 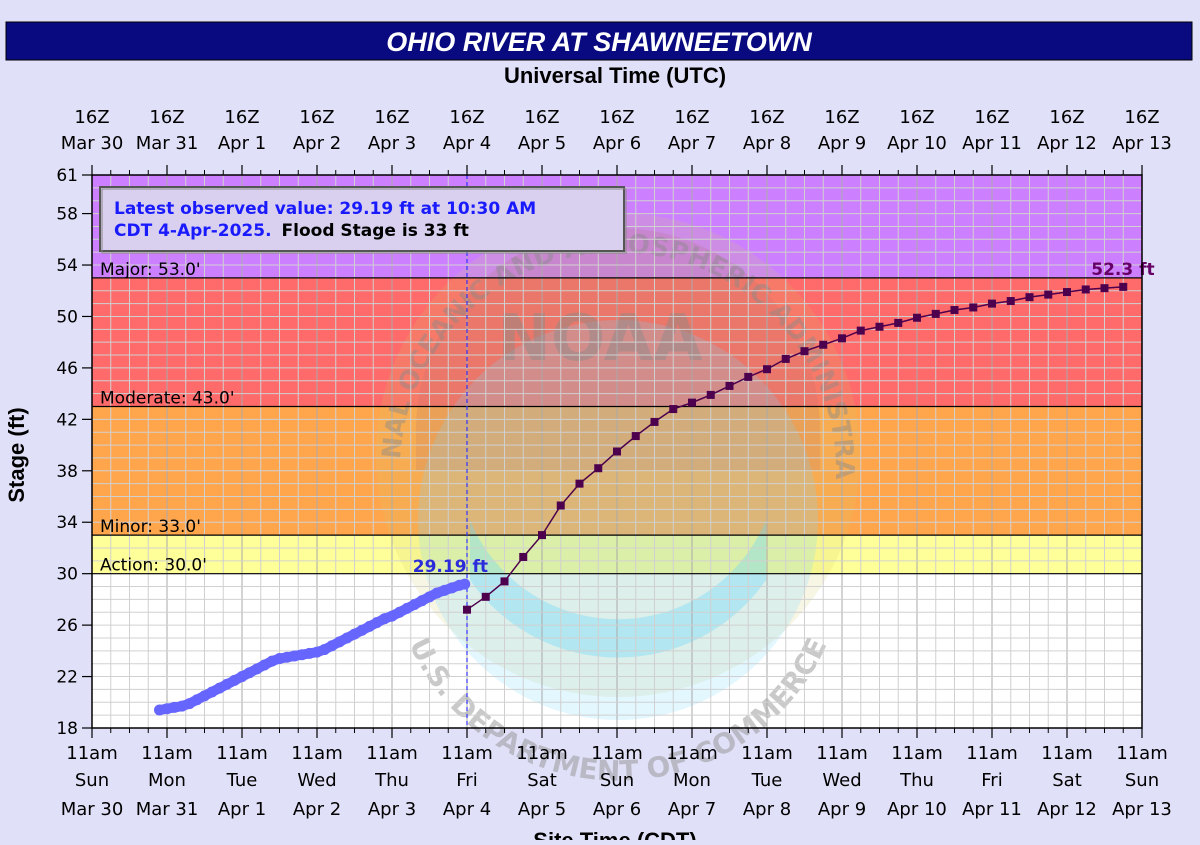 I want to click on x-bottom-date-label: Apr 1, so click(x=242, y=809).